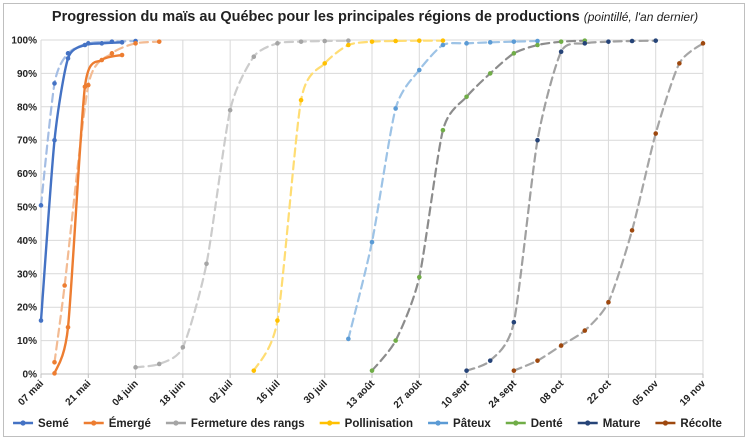  Describe the element at coordinates (552, 392) in the screenshot. I see `x-tick-label: 08 oct` at that location.